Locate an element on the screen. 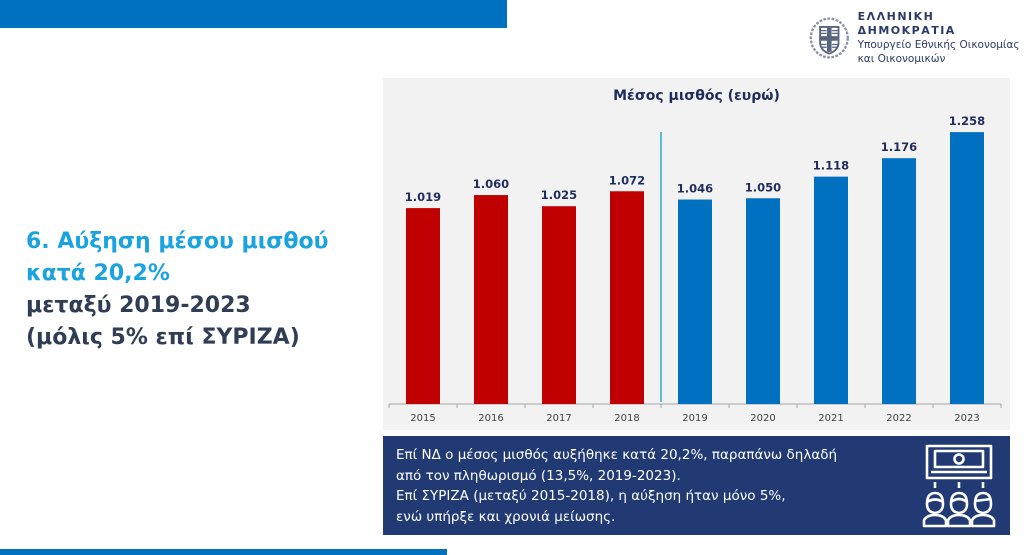 The width and height of the screenshot is (1024, 555). bar-2023 is located at coordinates (967, 268).